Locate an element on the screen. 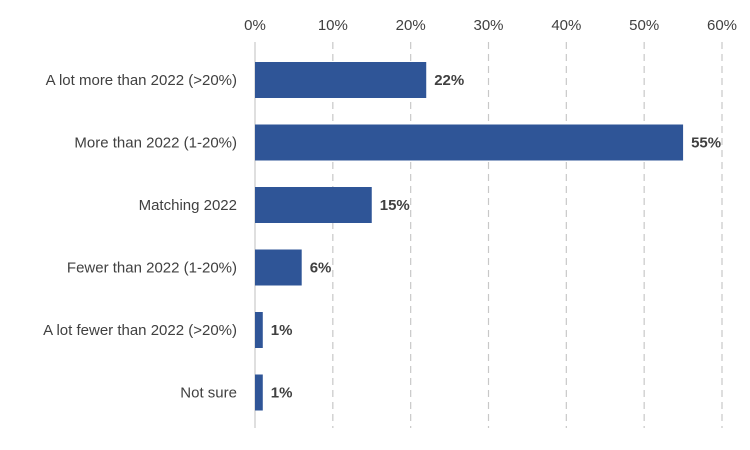 This screenshot has width=750, height=450. x-tick-label: 10% is located at coordinates (333, 25).